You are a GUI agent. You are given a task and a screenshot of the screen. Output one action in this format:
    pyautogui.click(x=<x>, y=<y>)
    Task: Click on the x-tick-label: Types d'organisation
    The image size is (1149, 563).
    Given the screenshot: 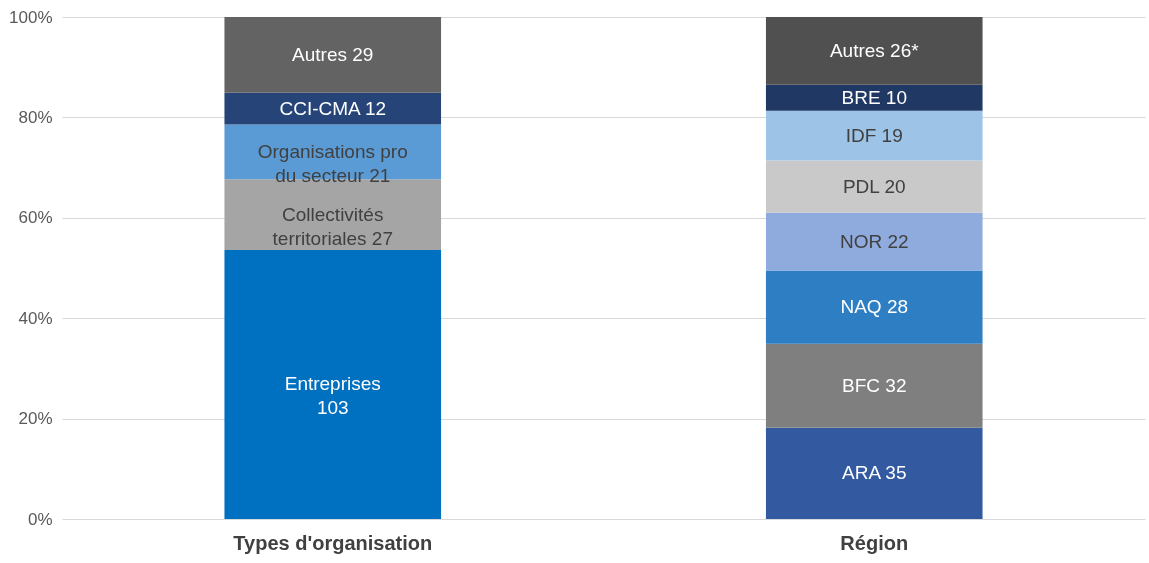 What is the action you would take?
    pyautogui.click(x=333, y=542)
    